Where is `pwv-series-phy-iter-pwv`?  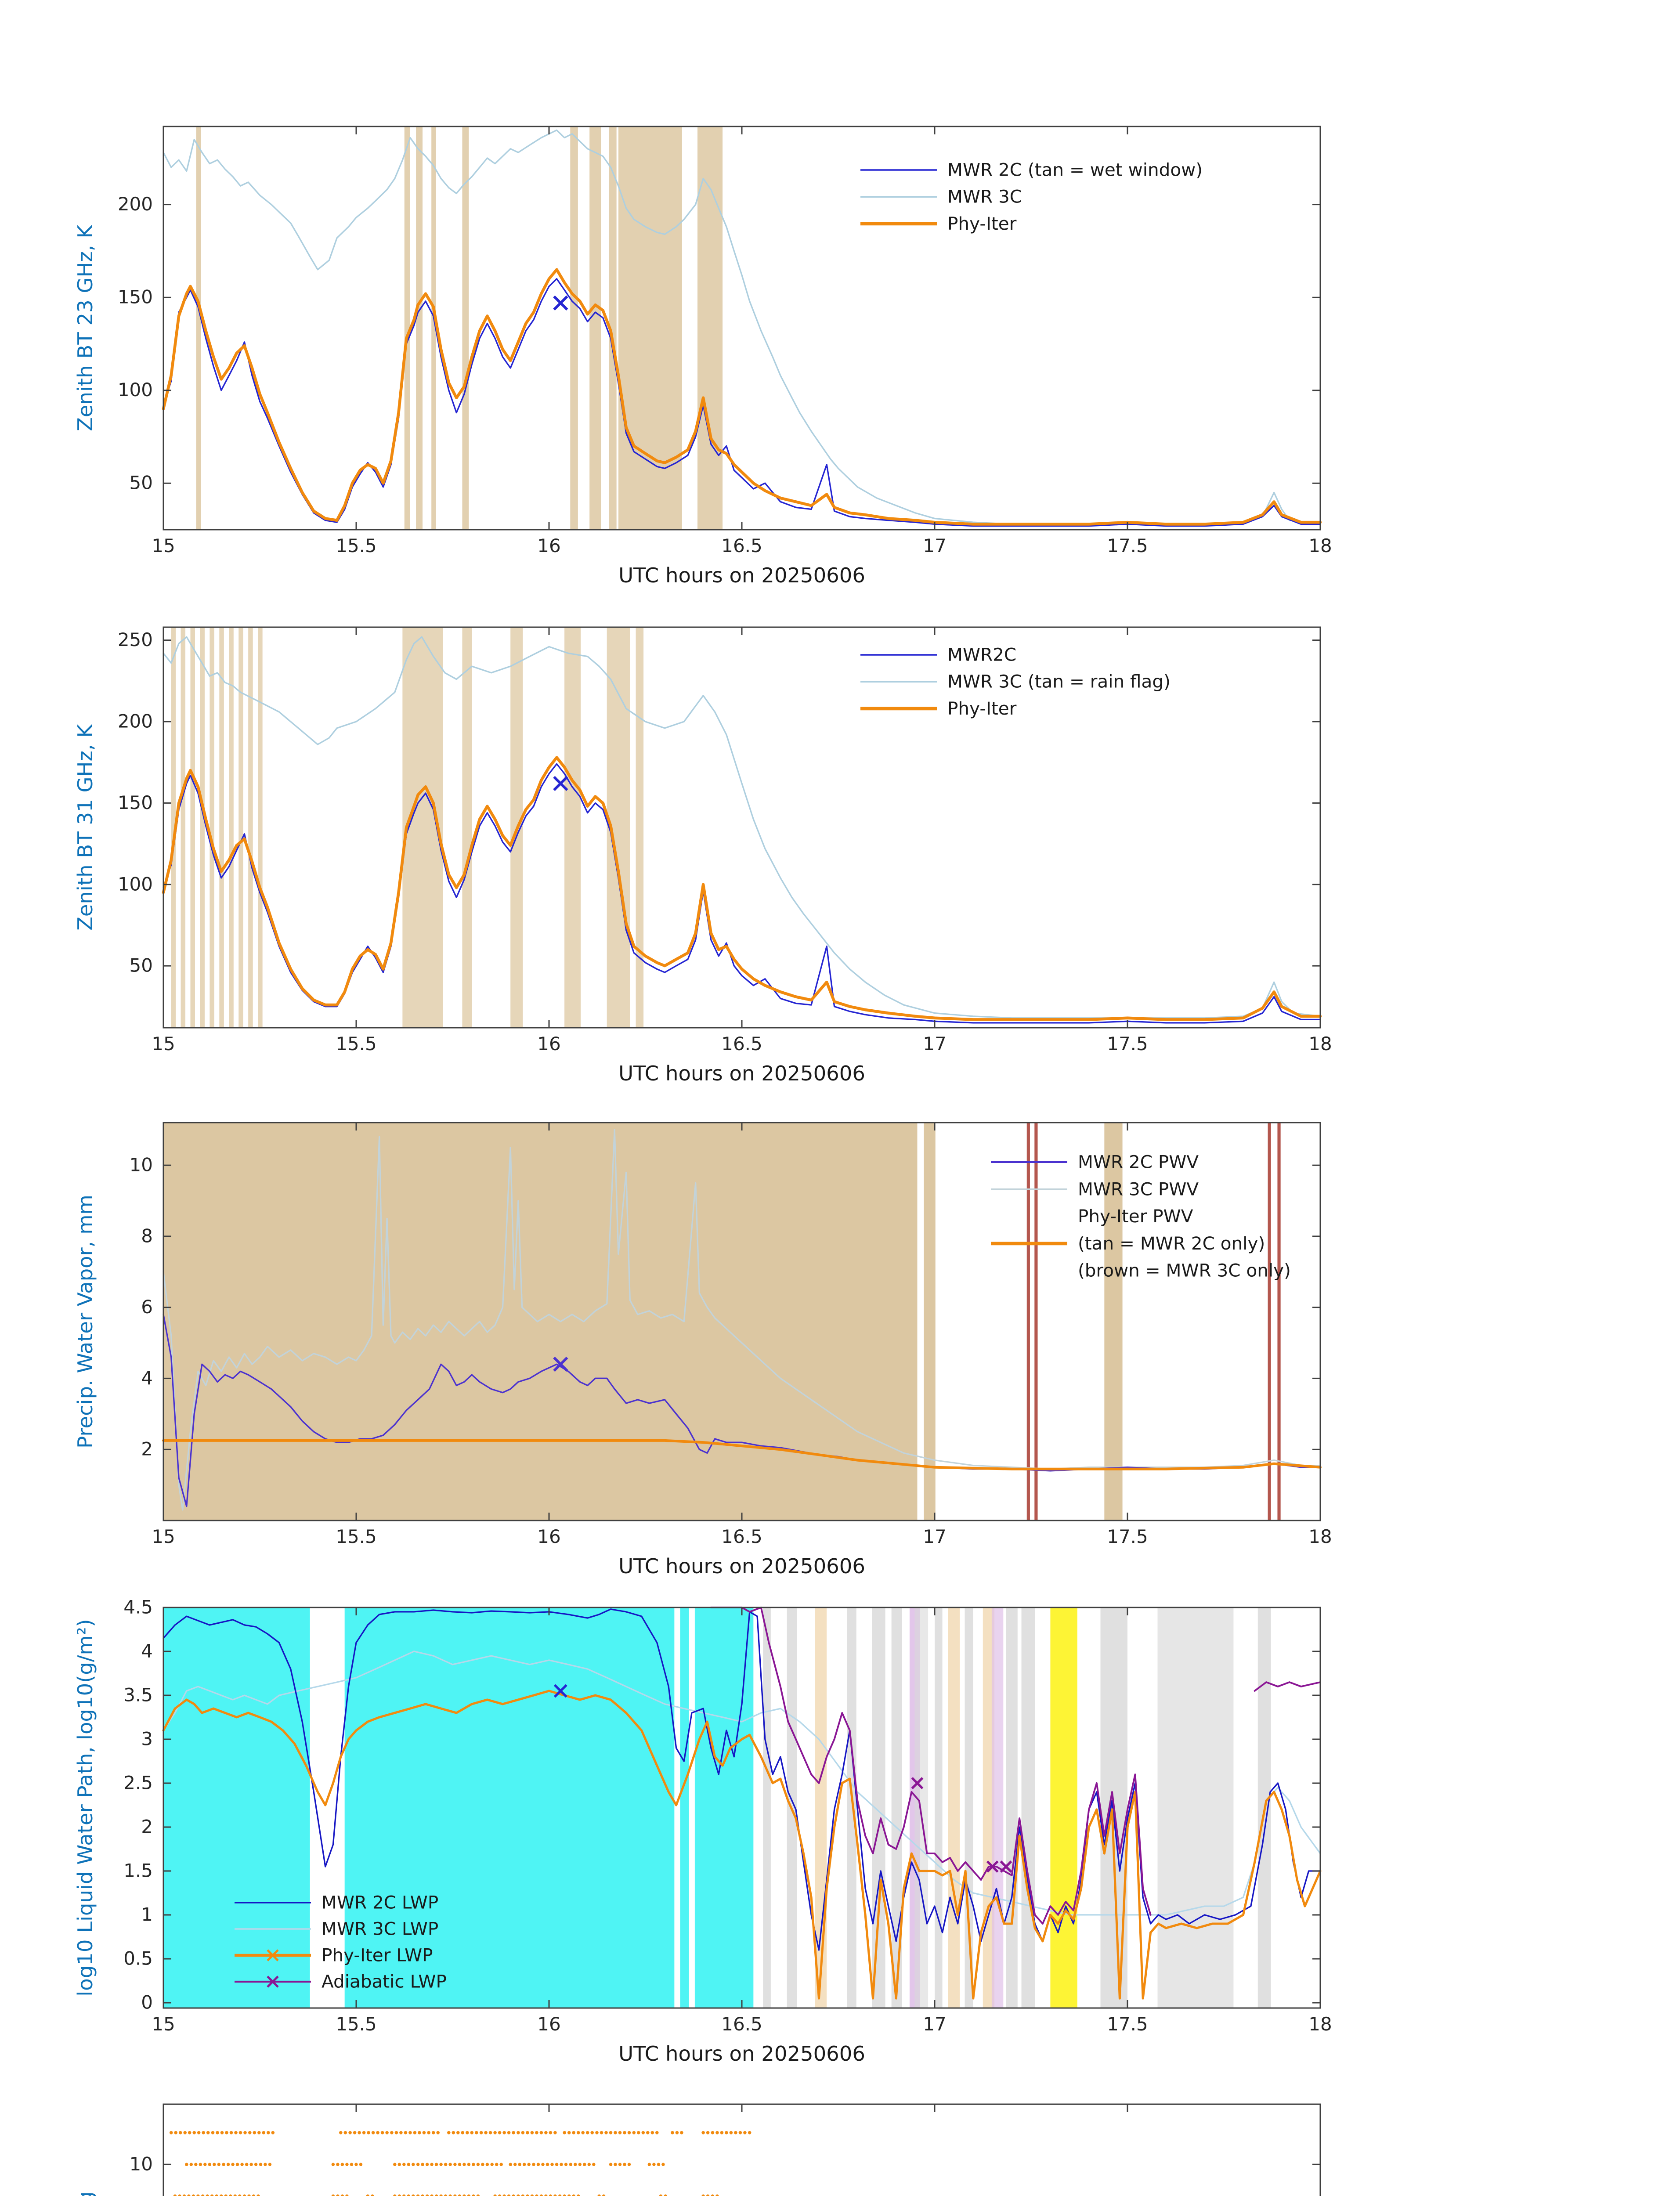 pwv-series-phy-iter-pwv is located at coordinates (742, 1454).